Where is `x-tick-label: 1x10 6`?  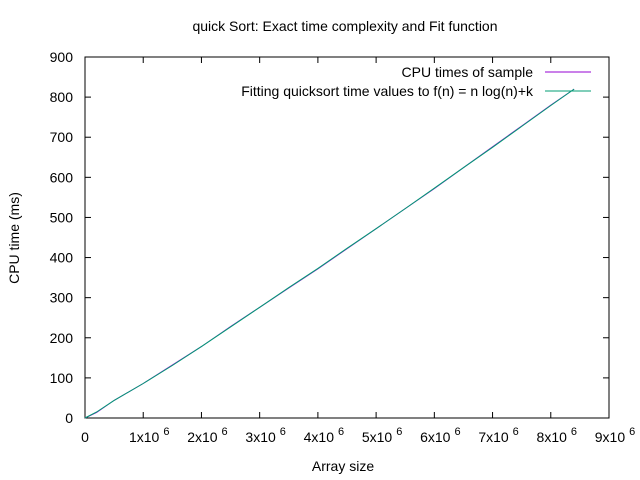 x-tick-label: 1x10 6 is located at coordinates (149, 435).